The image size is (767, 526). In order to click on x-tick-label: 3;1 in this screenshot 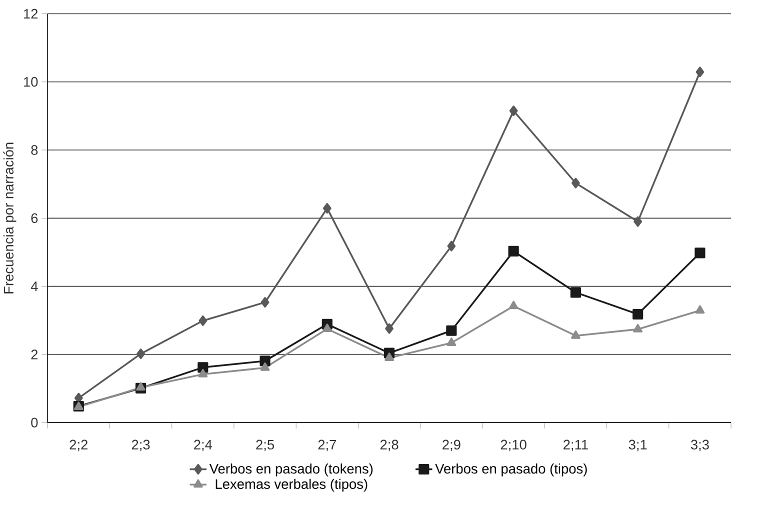, I will do `click(637, 446)`.